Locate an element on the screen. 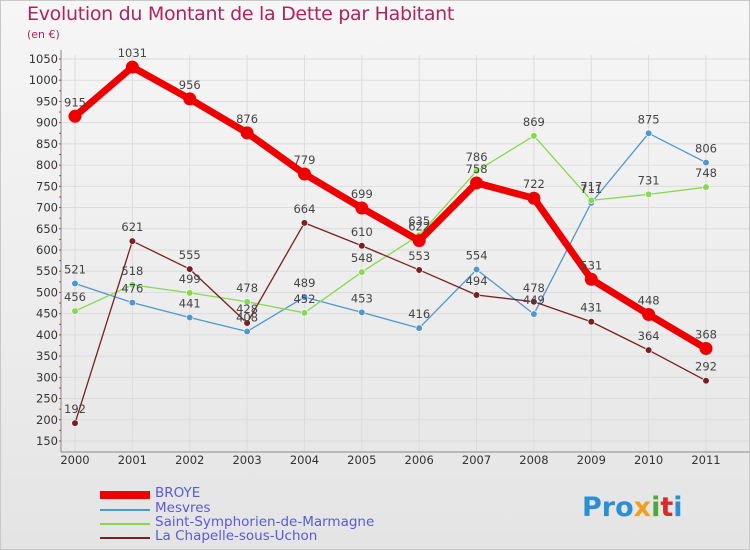 The height and width of the screenshot is (550, 750). x-tick-label: 2006 is located at coordinates (419, 460).